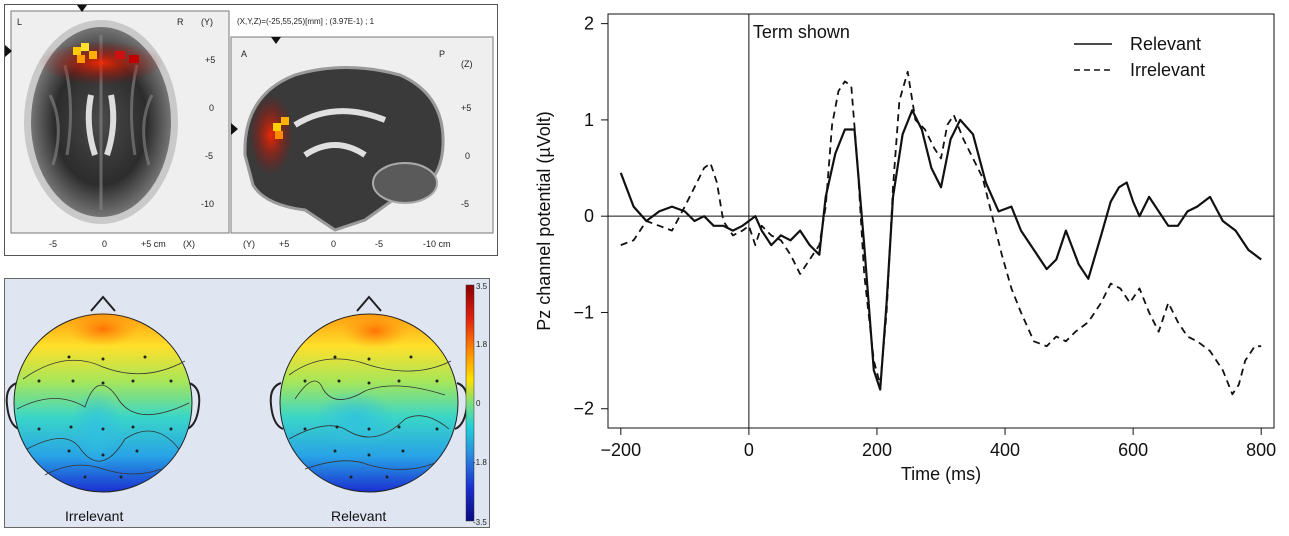 This screenshot has height=536, width=1289. Describe the element at coordinates (249, 244) in the screenshot. I see `sagittal-bottom-label-left: (Y)` at that location.